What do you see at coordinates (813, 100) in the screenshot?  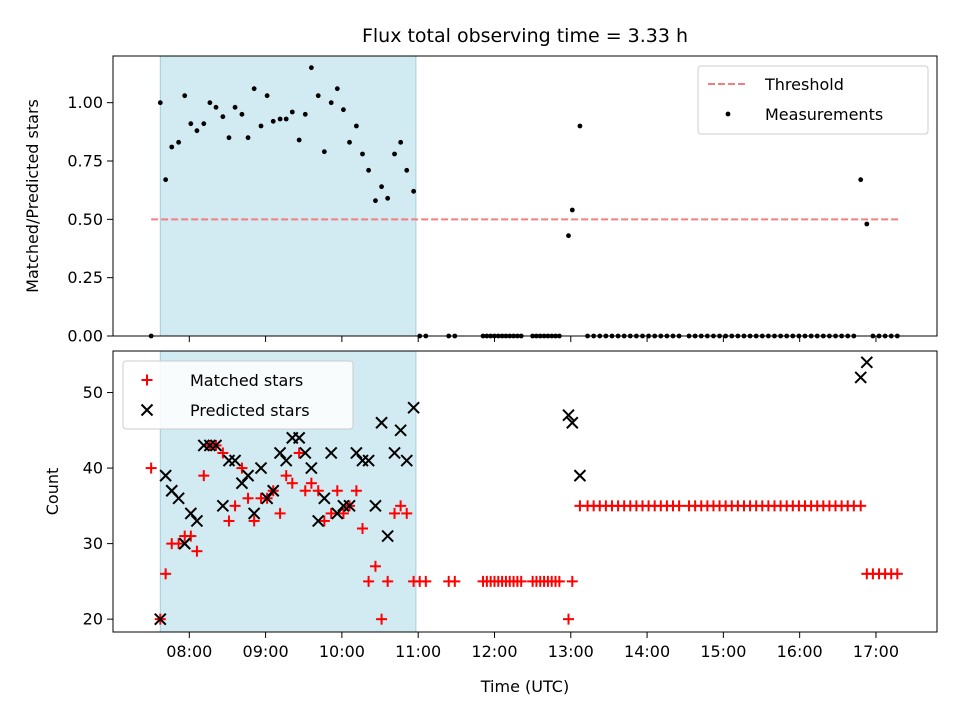 I see `legend: Threshold Measurements` at bounding box center [813, 100].